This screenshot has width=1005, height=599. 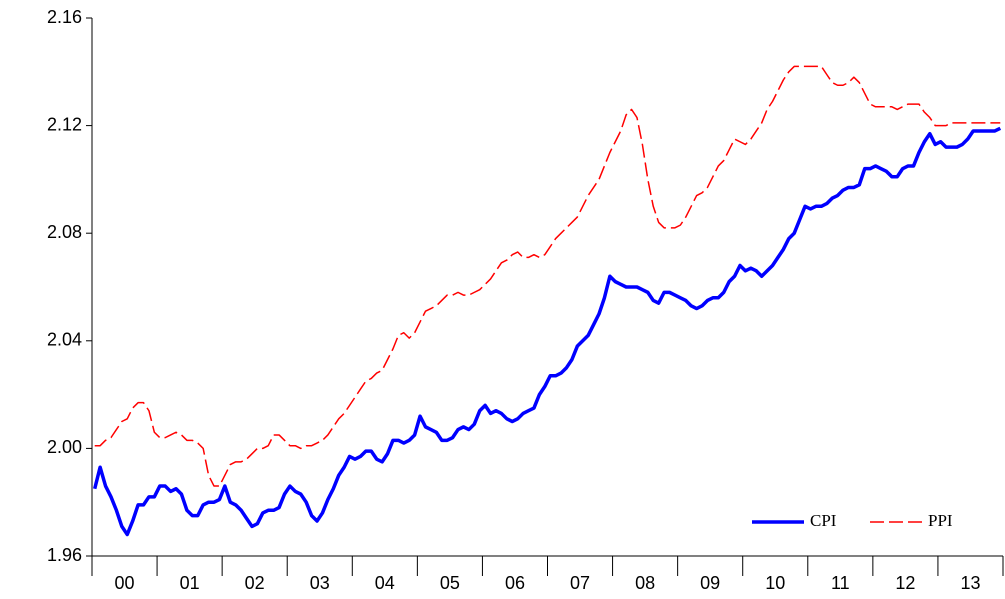 What do you see at coordinates (940, 520) in the screenshot?
I see `legend-label: PPI` at bounding box center [940, 520].